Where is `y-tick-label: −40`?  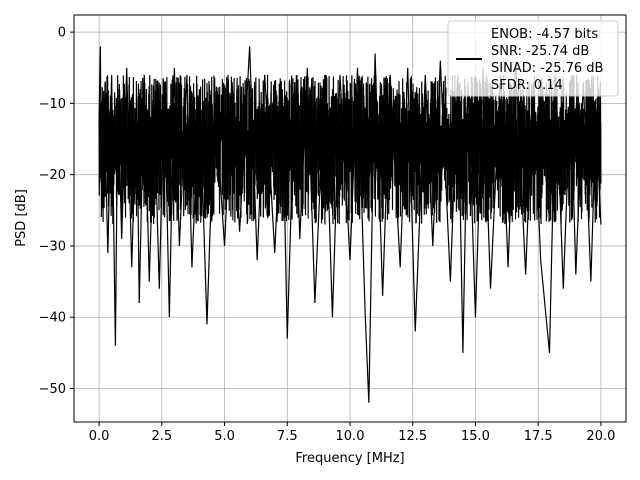
y-tick-label: −40 is located at coordinates (52, 318).